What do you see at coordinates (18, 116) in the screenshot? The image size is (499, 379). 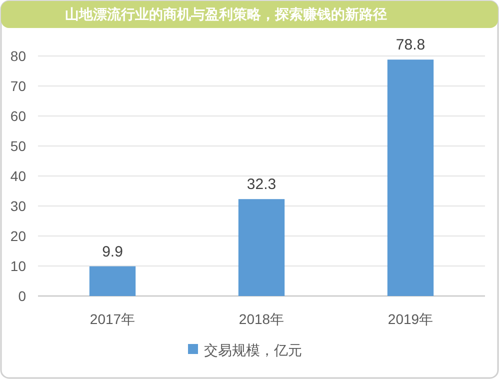 I see `y-tick-label: 60` at bounding box center [18, 116].